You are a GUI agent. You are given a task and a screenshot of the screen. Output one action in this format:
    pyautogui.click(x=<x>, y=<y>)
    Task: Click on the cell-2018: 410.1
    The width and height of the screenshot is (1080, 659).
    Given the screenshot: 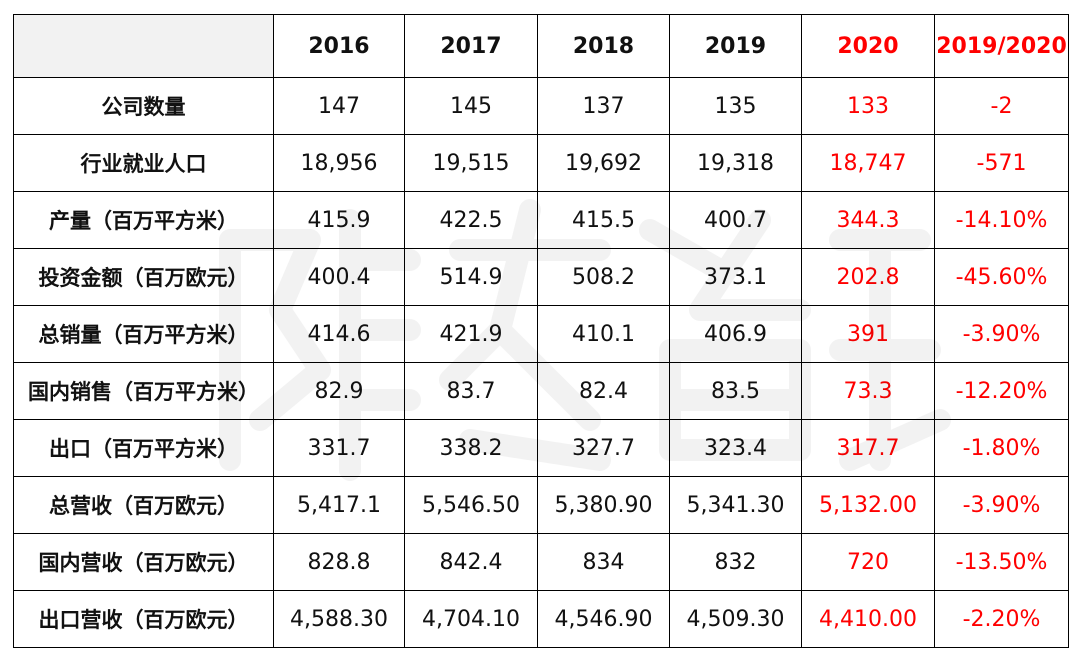 What is the action you would take?
    pyautogui.click(x=603, y=334)
    